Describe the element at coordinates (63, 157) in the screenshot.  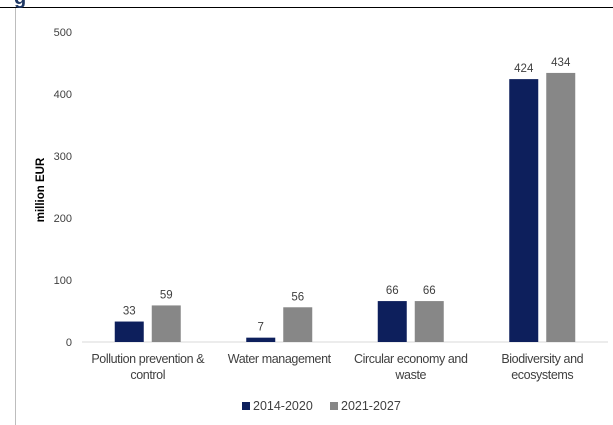
I see `y-tick-label: 300` at that location.